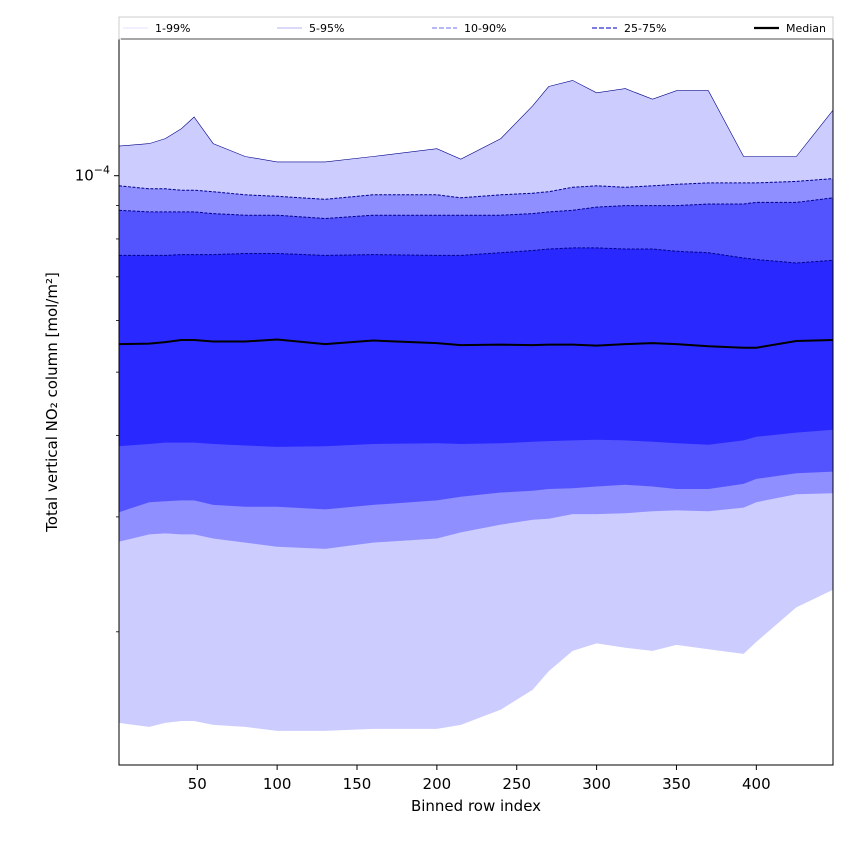 This screenshot has width=850, height=850. Describe the element at coordinates (92, 174) in the screenshot. I see `y-tick-label: 10−4` at that location.